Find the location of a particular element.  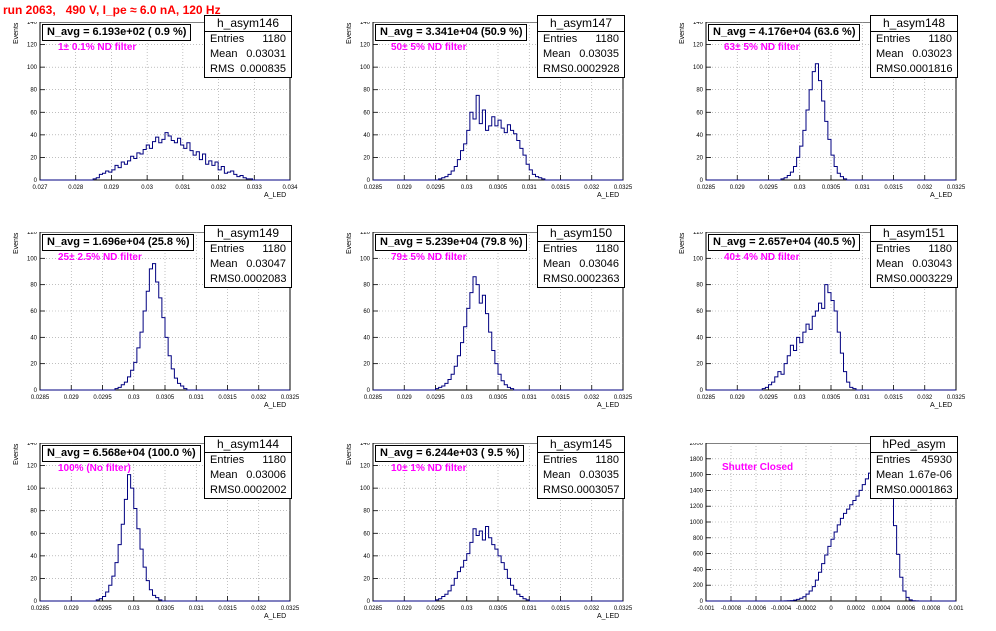

navg-label: N_avg = 6.193e+02 ( 0.9 %) is located at coordinates (117, 32).